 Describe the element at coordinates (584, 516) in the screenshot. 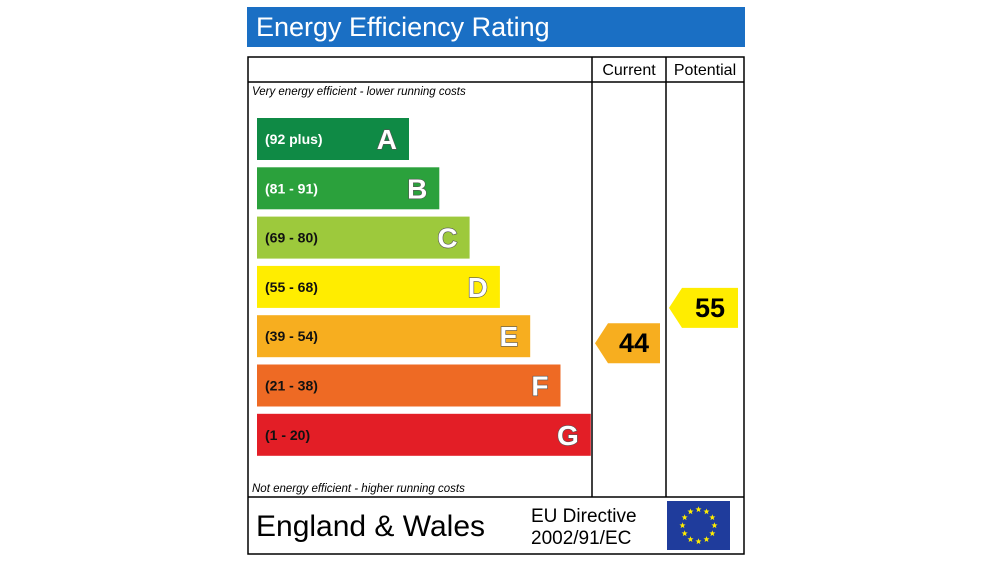

I see `footer-directive-line1: EU Directive` at that location.